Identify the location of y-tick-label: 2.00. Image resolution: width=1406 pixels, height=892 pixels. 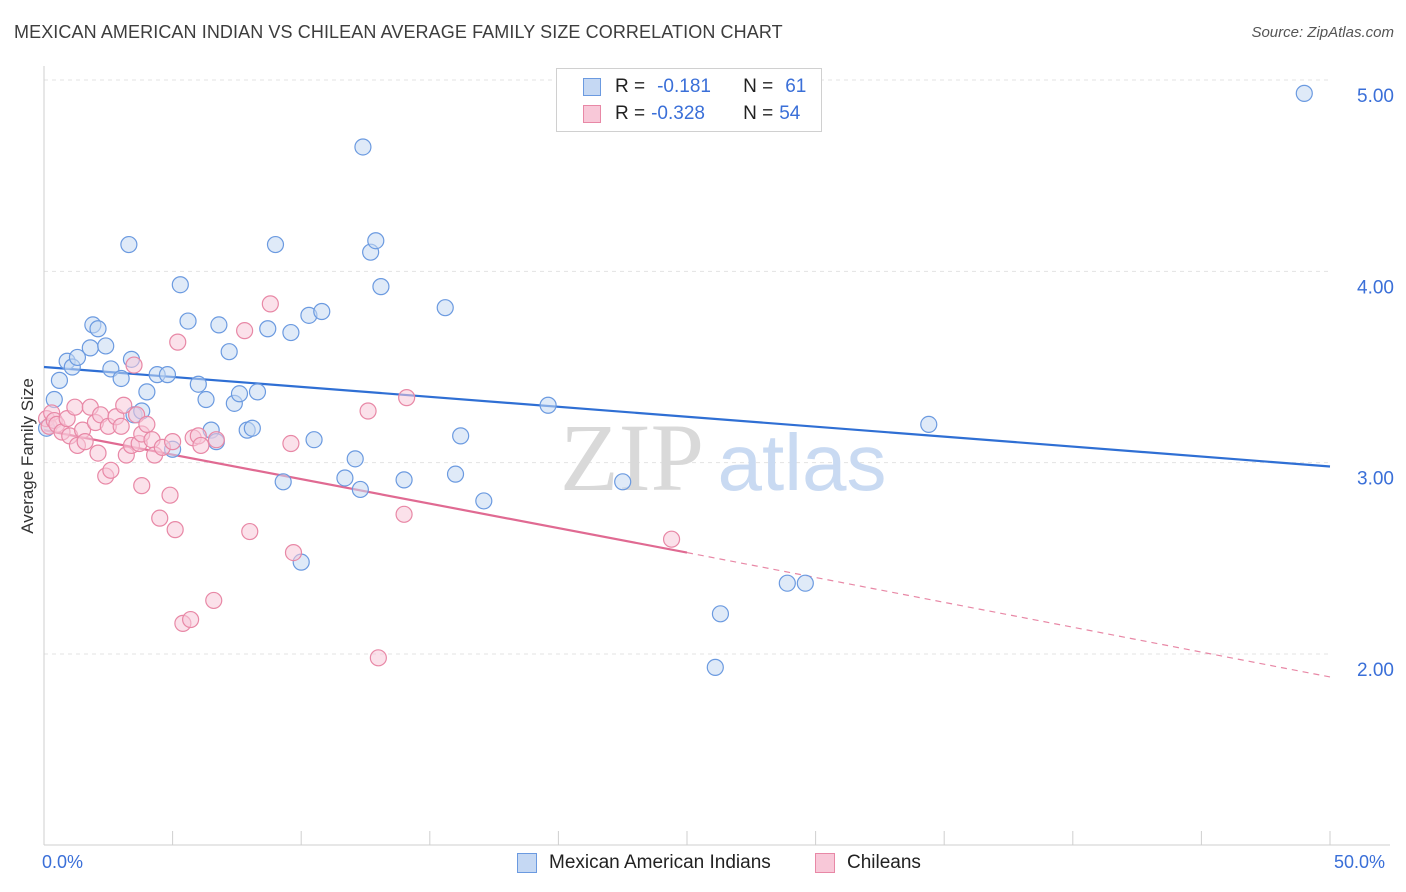
(1375, 670).